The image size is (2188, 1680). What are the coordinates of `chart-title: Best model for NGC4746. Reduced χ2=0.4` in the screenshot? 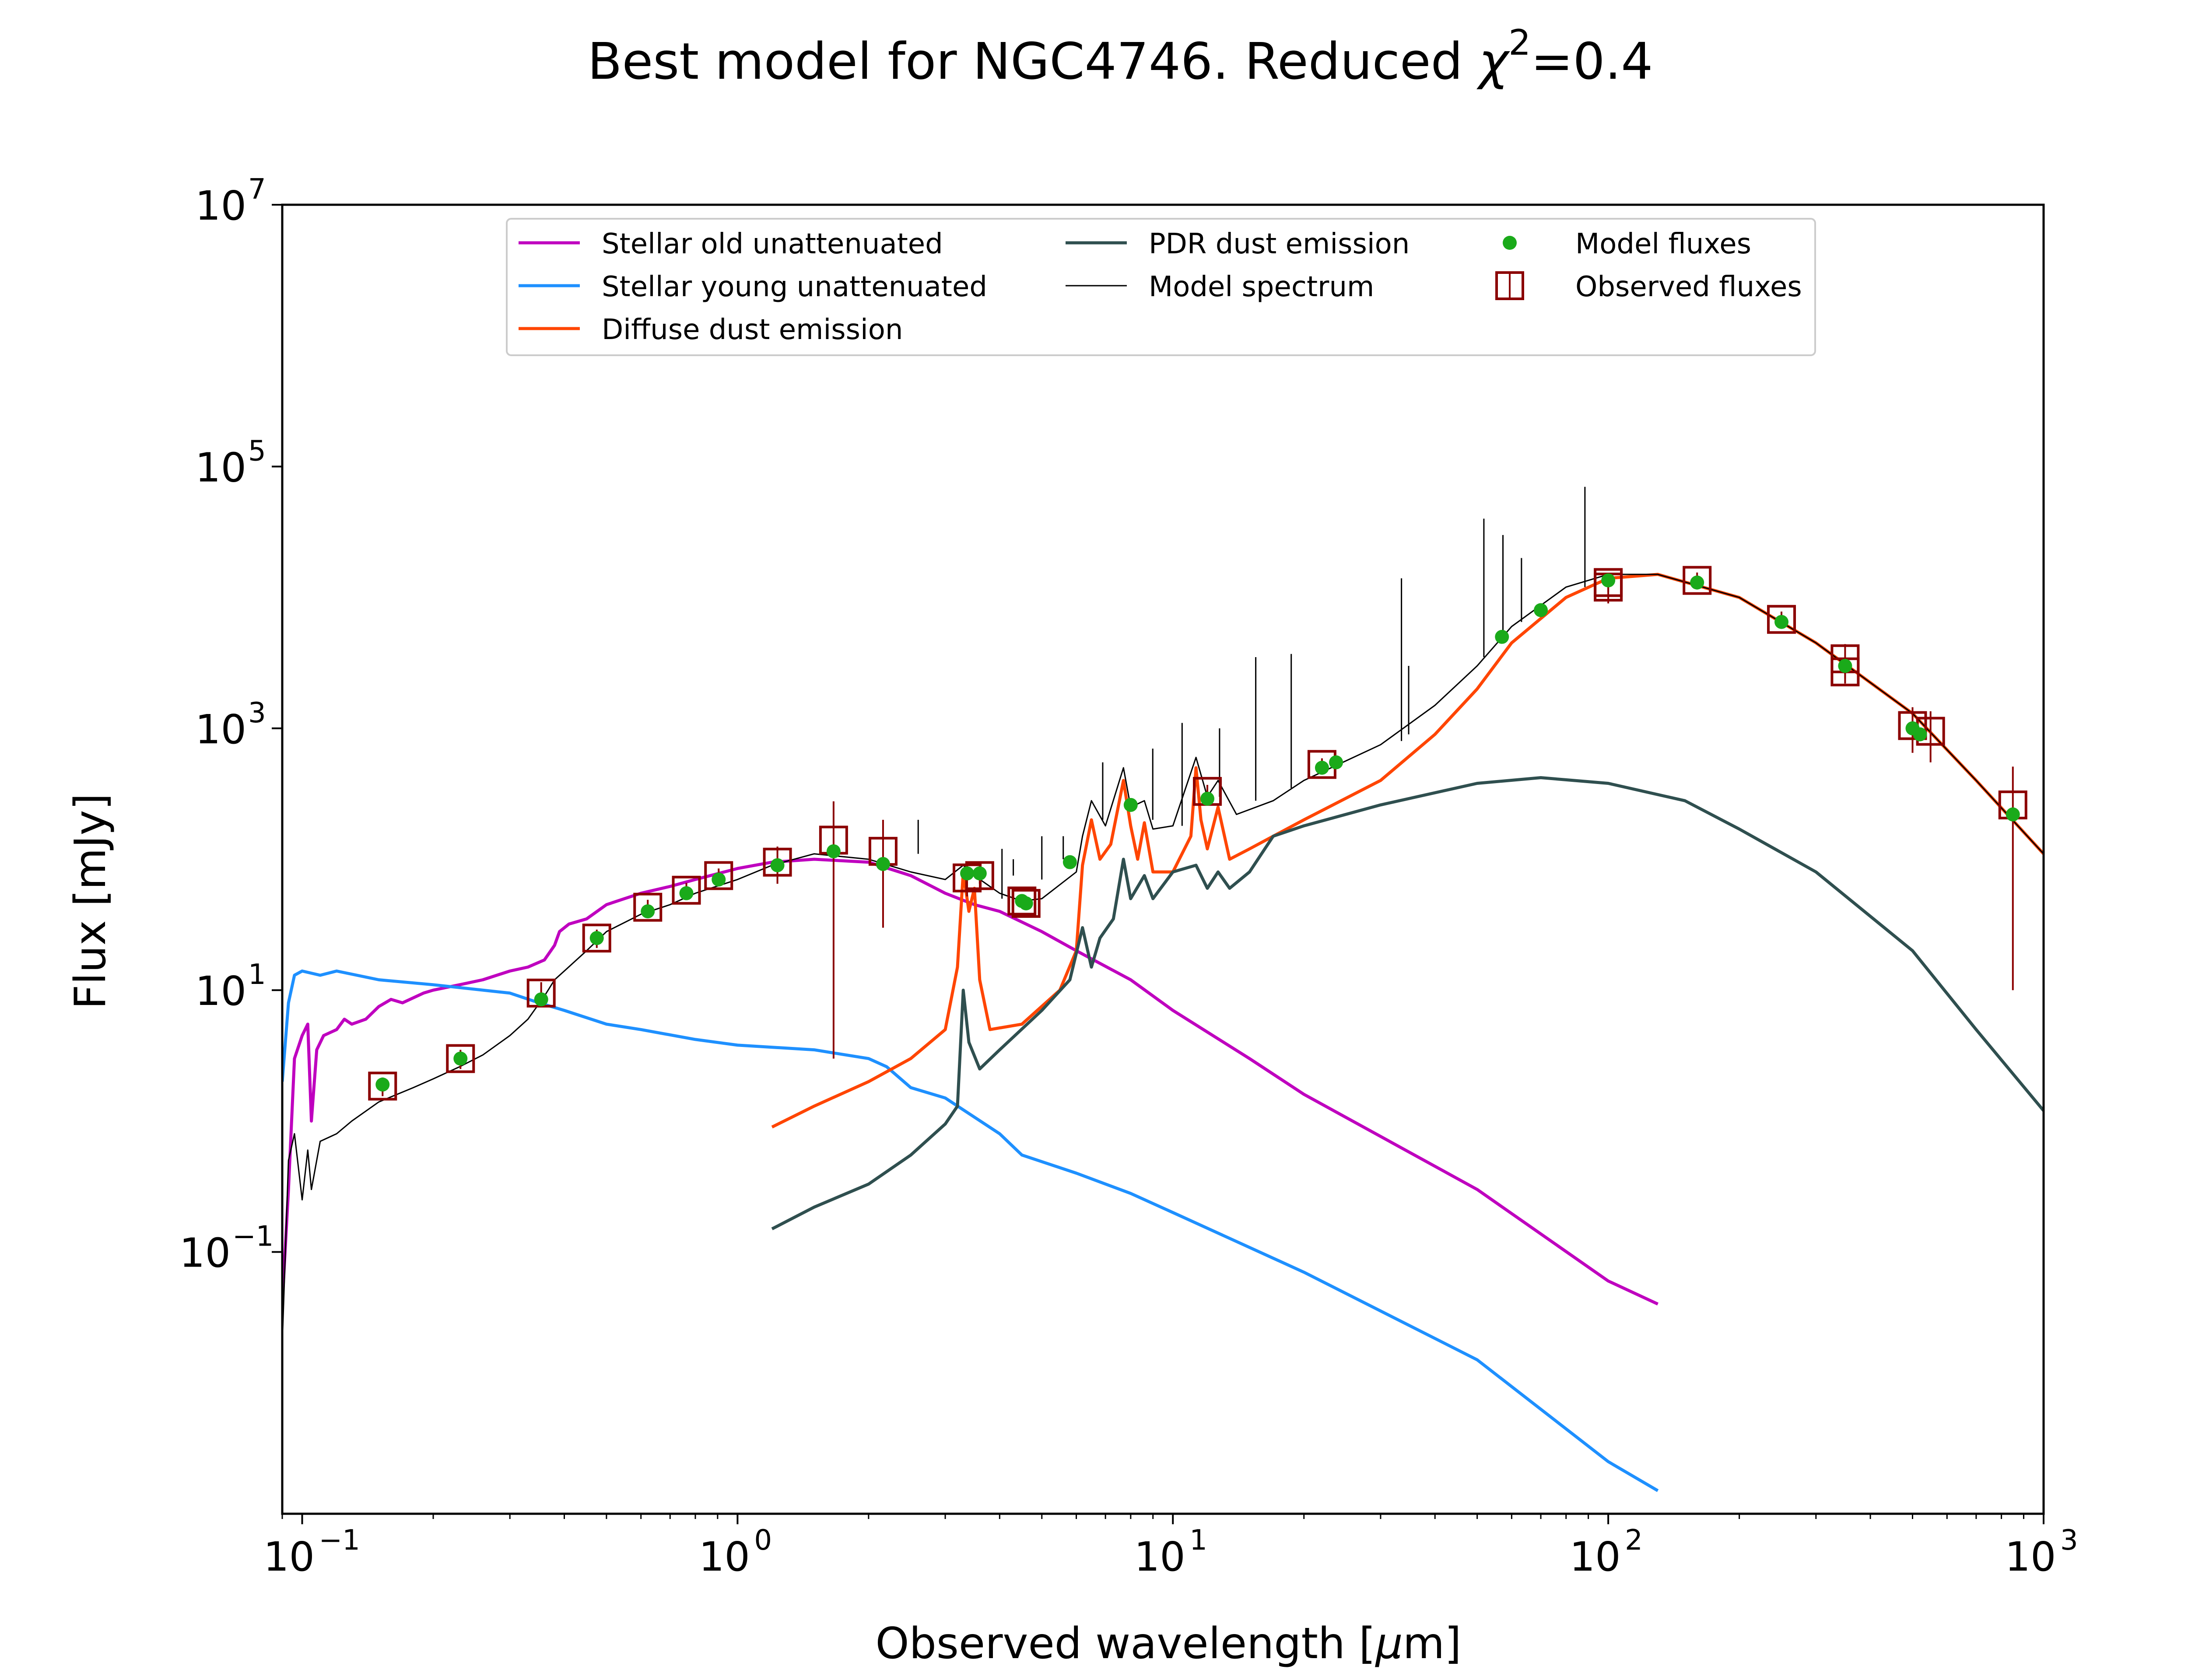 It's located at (1120, 56).